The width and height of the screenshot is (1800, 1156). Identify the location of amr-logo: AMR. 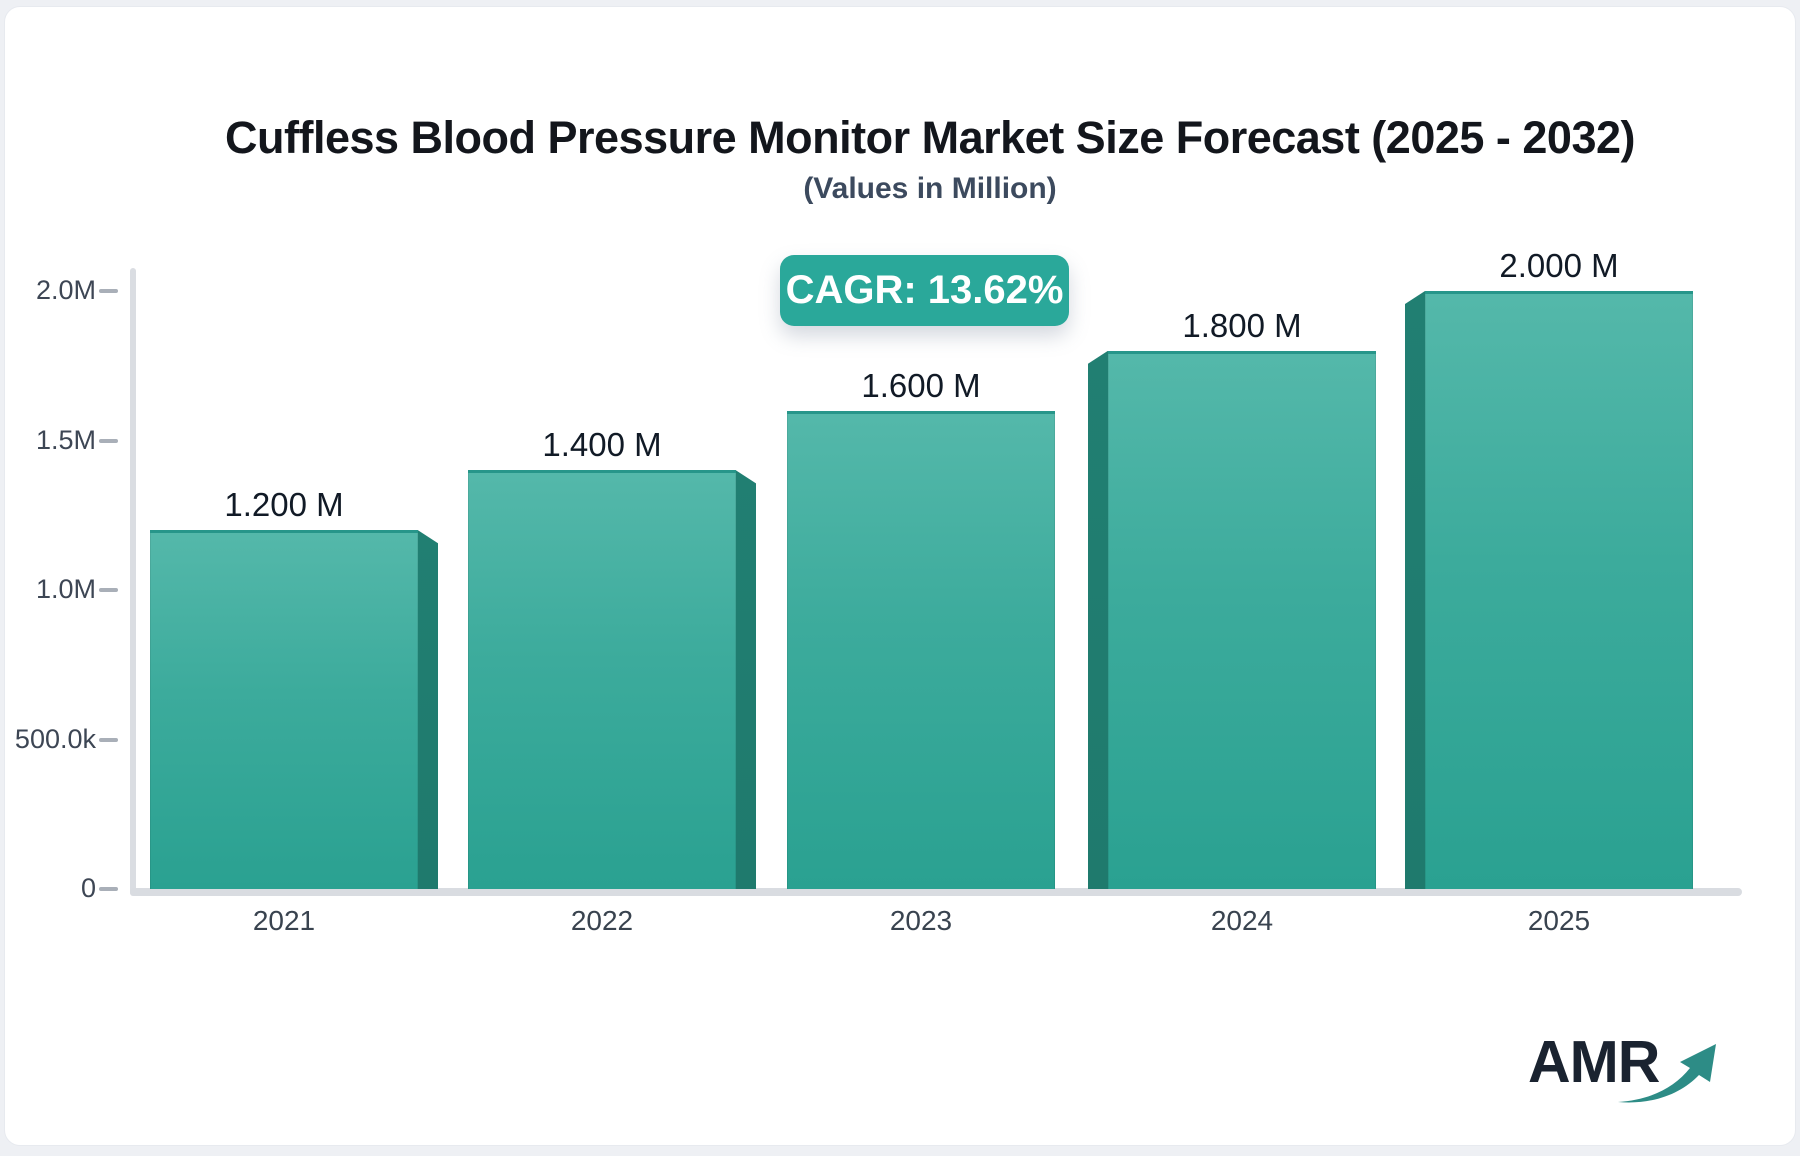
(1628, 1068).